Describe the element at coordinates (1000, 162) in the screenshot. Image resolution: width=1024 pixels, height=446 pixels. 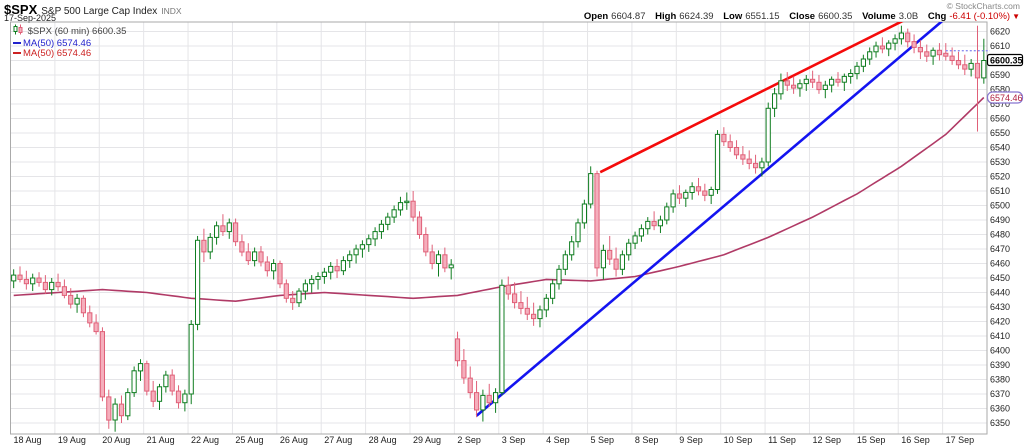
I see `svg-text: 6530` at that location.